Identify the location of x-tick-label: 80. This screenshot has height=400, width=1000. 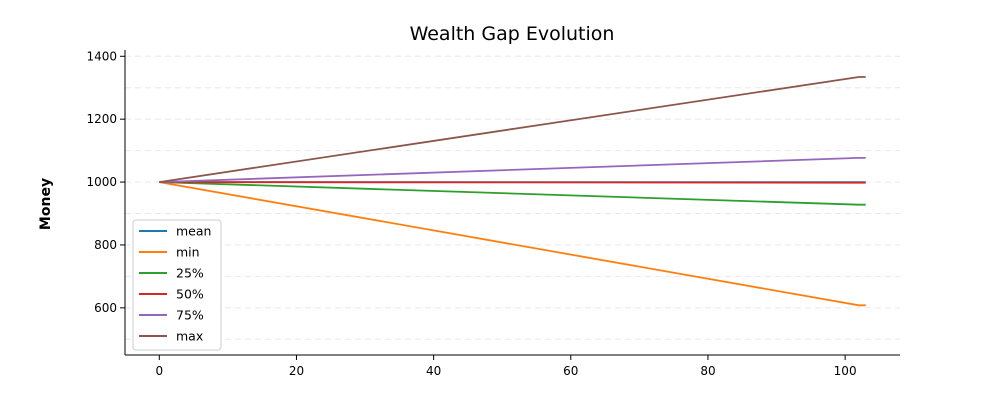
(707, 371).